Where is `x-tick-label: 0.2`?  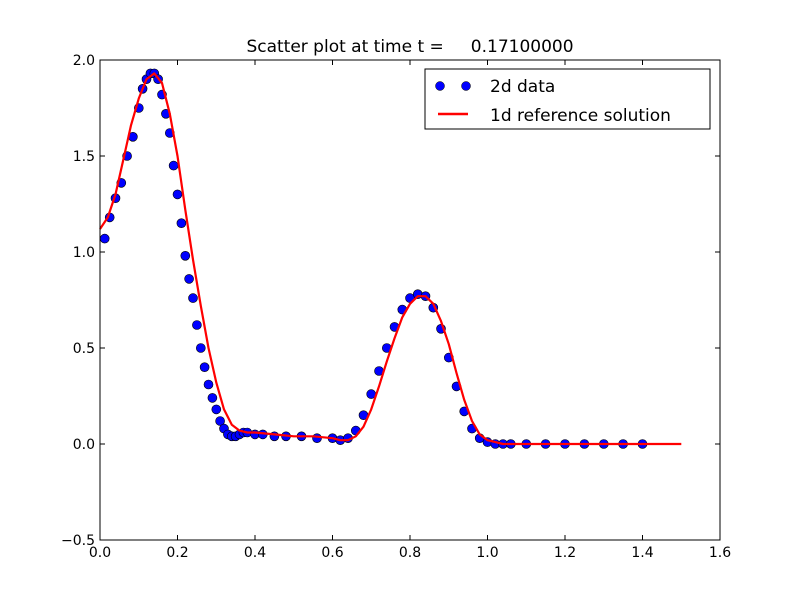 x-tick-label: 0.2 is located at coordinates (177, 553).